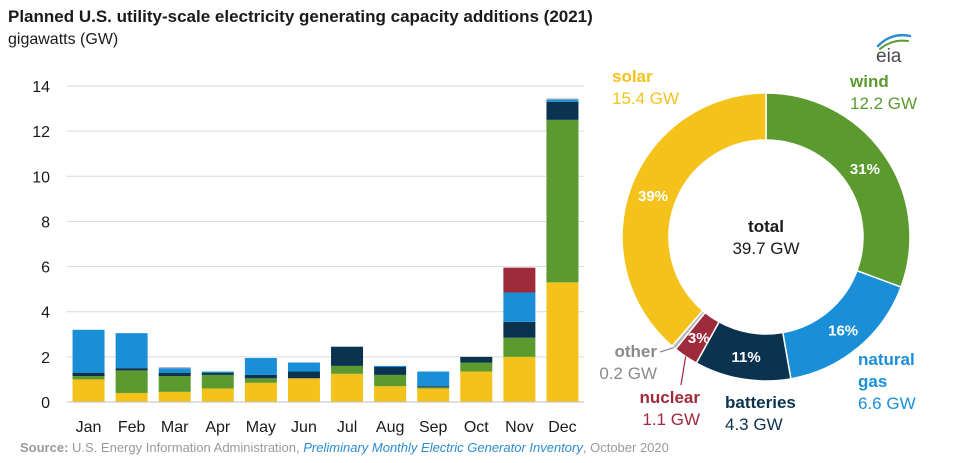 This screenshot has height=463, width=955. I want to click on other-leader-line, so click(667, 350).